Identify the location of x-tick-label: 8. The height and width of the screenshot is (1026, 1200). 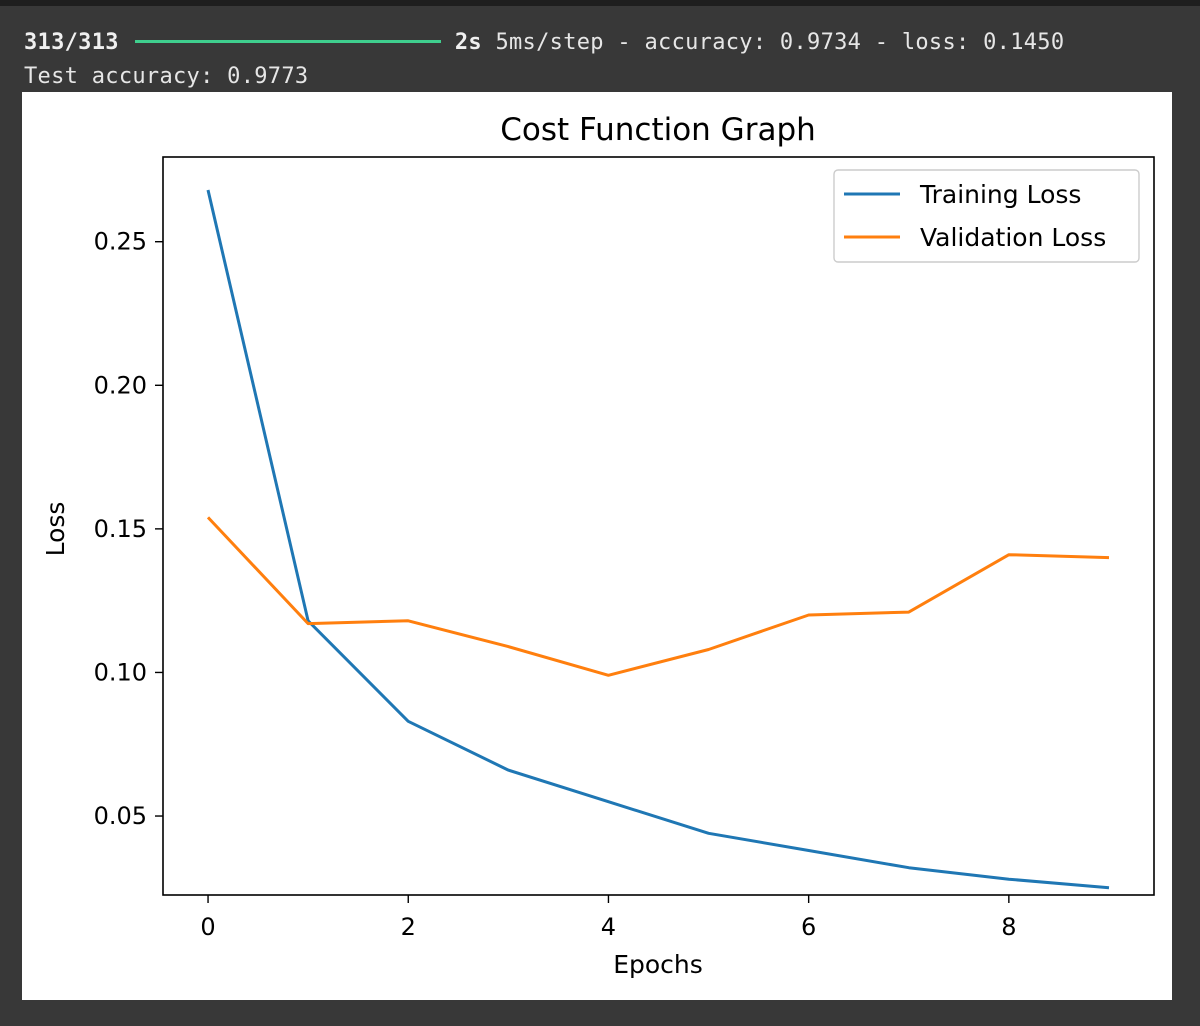
(1008, 927).